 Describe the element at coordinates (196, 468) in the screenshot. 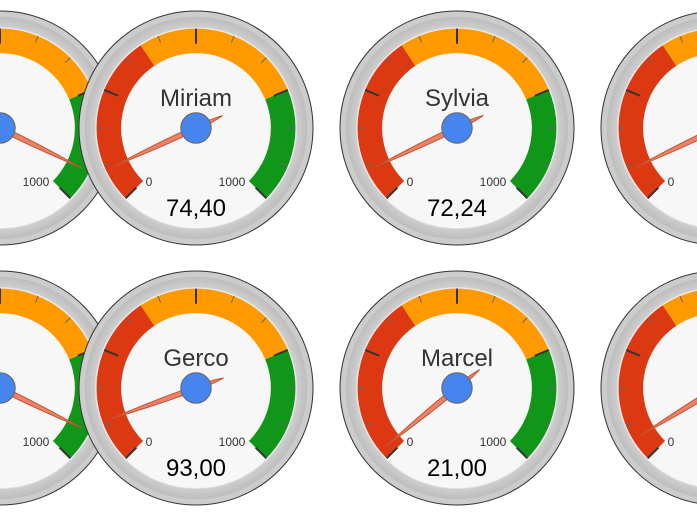

I see `gauge-value-label: 93,00` at that location.